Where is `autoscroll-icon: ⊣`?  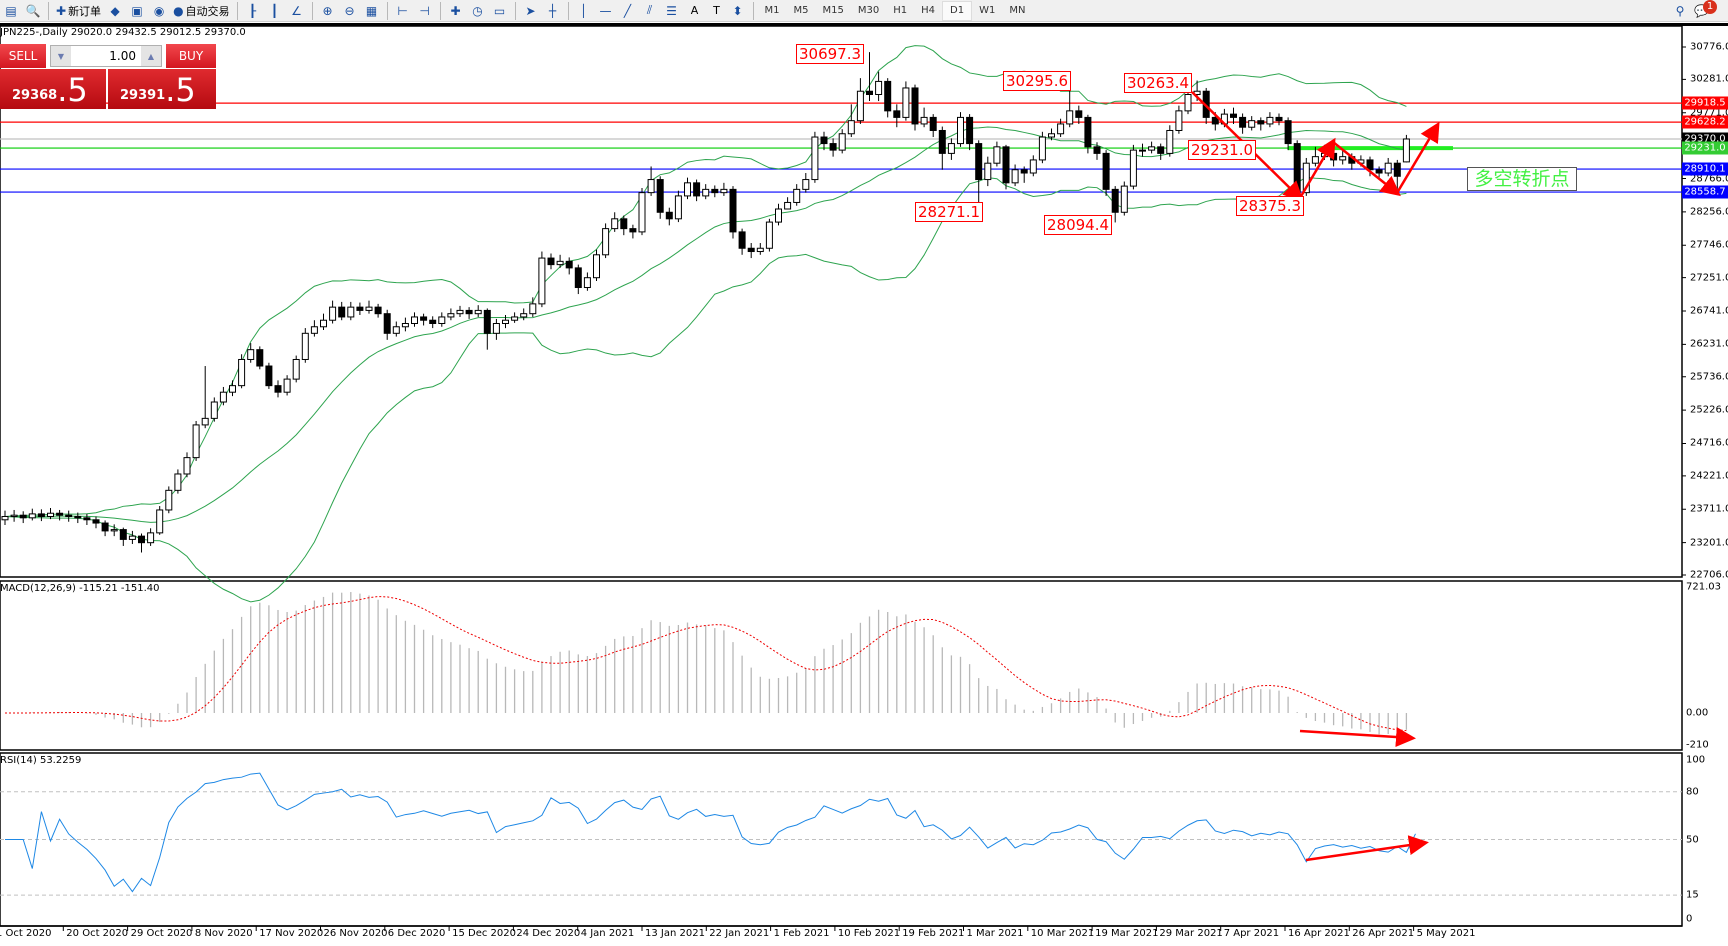
autoscroll-icon: ⊣ is located at coordinates (424, 10).